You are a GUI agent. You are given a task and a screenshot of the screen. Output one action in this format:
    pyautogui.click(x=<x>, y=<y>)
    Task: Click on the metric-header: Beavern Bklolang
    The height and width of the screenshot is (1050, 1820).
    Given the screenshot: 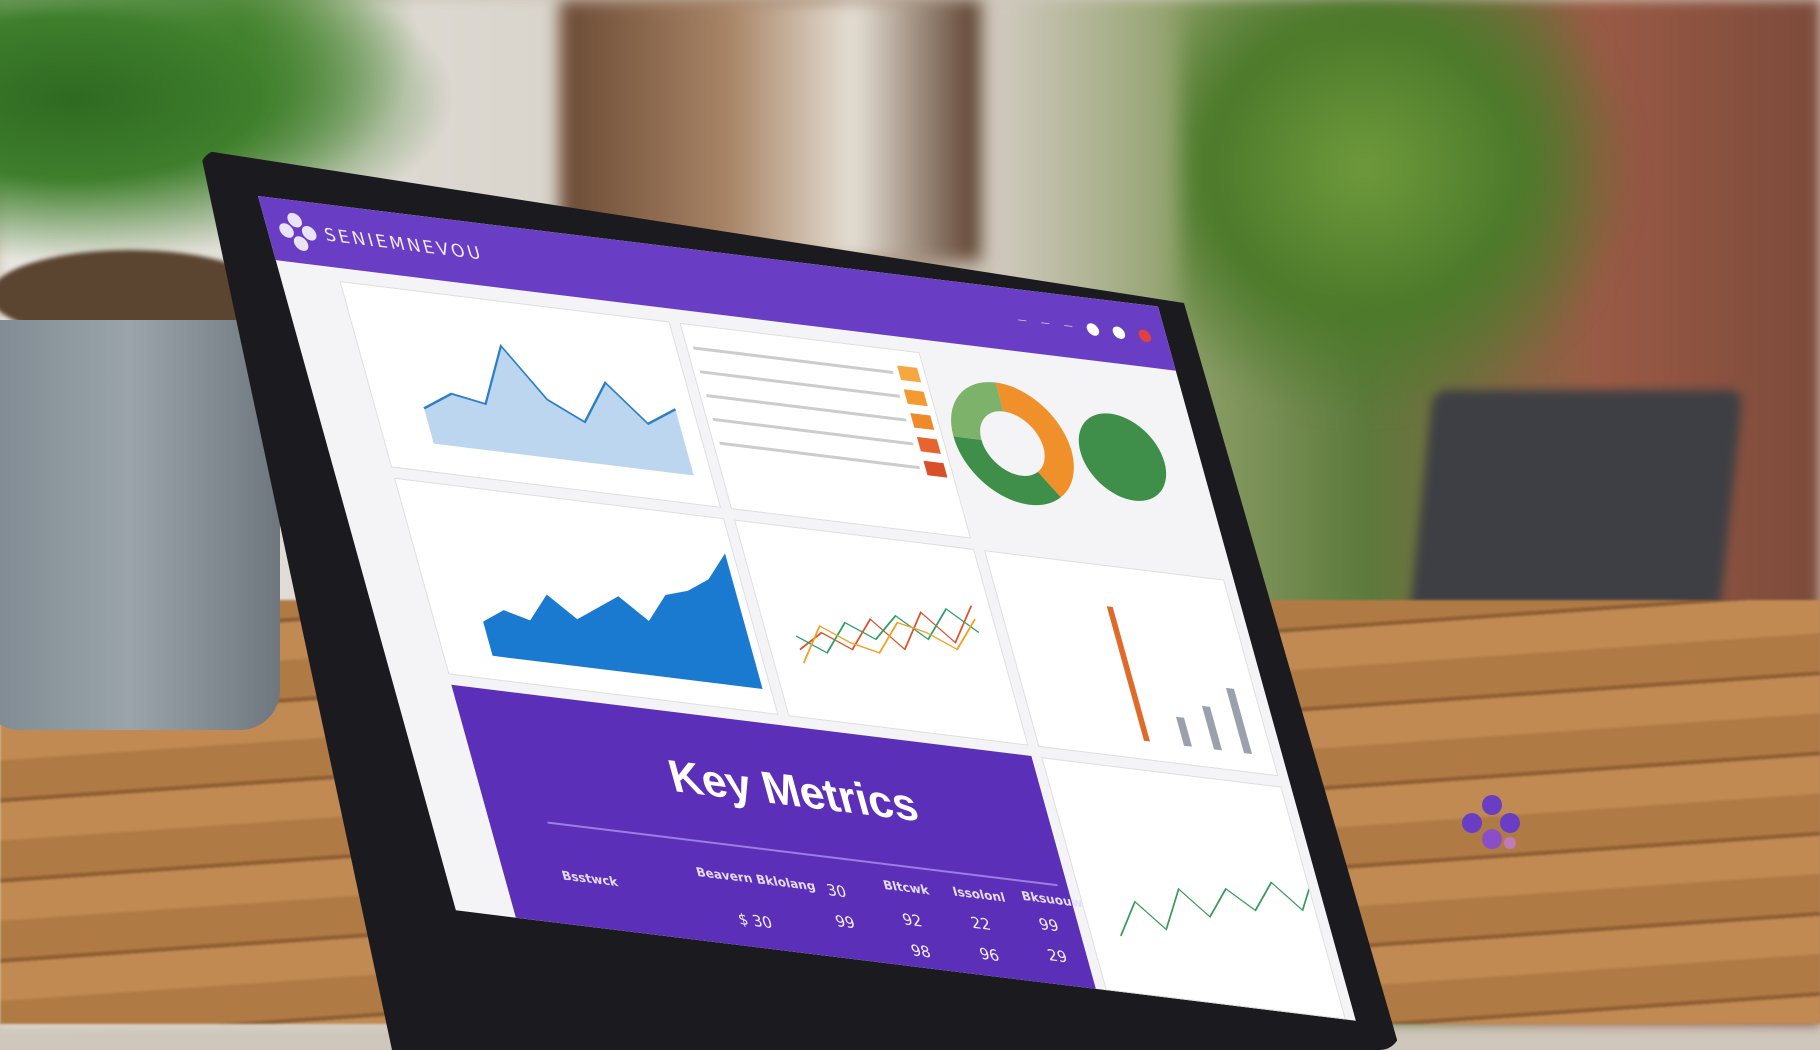 What is the action you would take?
    pyautogui.click(x=756, y=879)
    